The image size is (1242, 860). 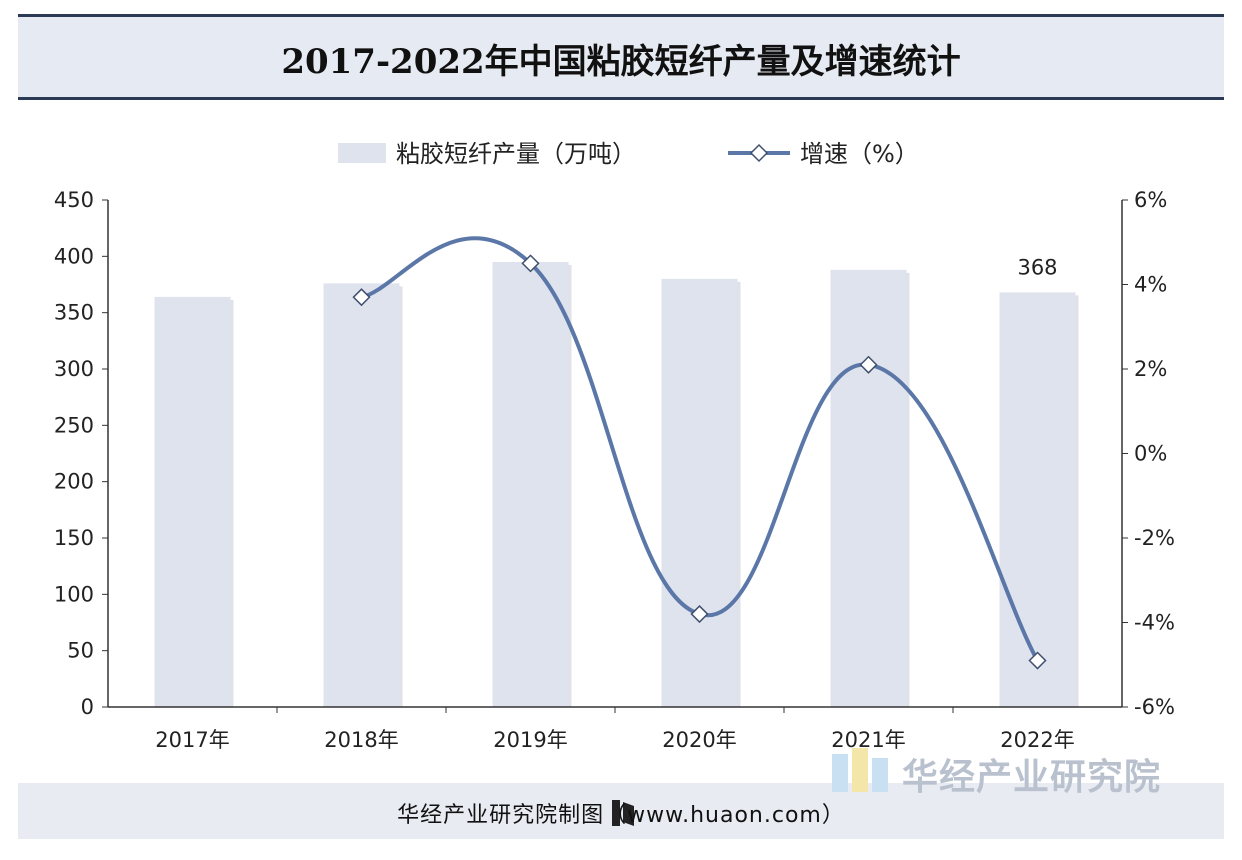 What do you see at coordinates (192, 740) in the screenshot?
I see `x-tick-label: 2017年` at bounding box center [192, 740].